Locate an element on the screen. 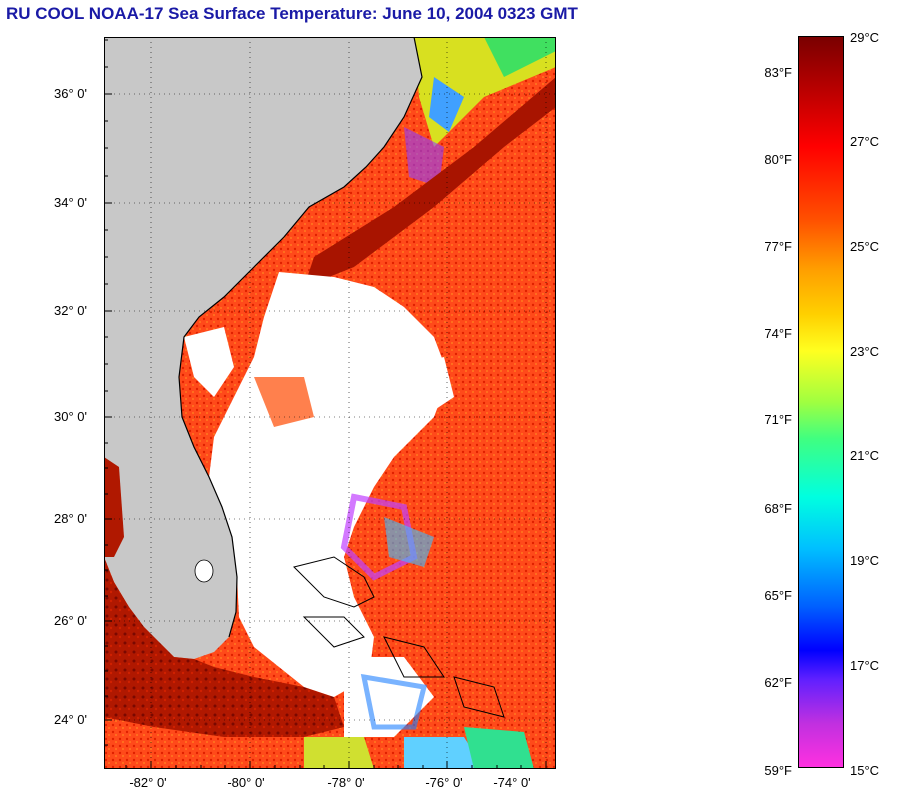  cloud-edge is located at coordinates (379, 537).